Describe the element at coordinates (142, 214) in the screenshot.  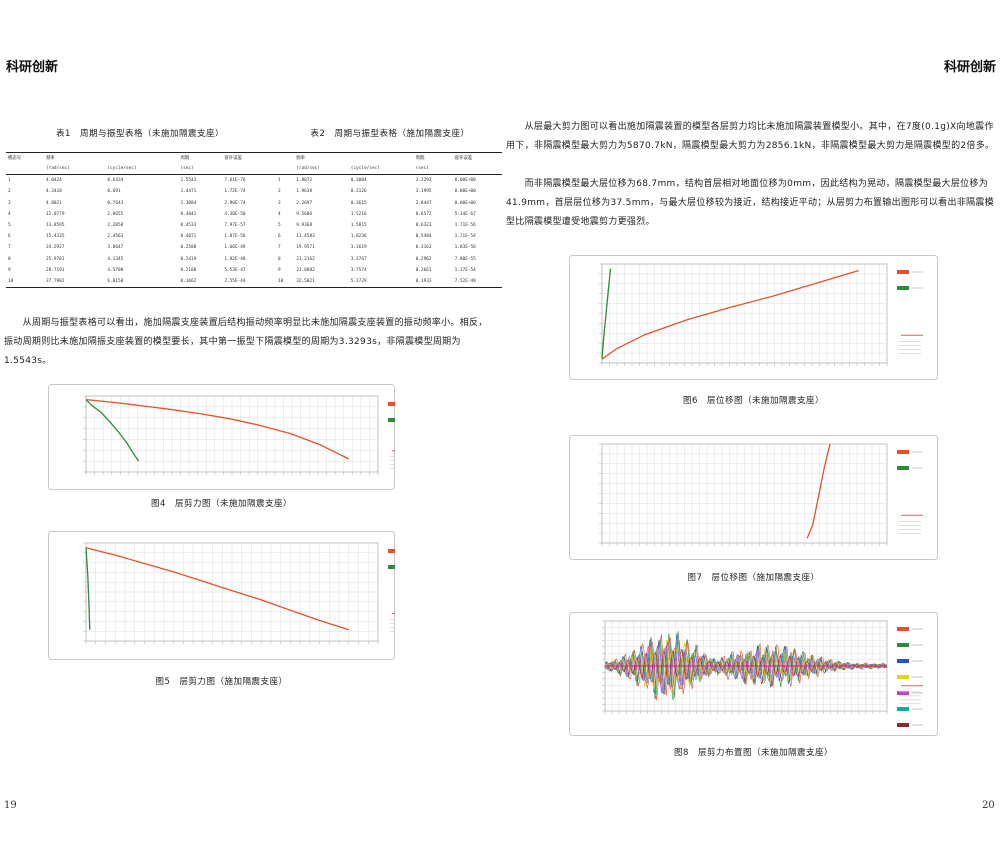
I see `table-row: 4 12.0779 2.0655 0.4841 4.30E-50` at that location.